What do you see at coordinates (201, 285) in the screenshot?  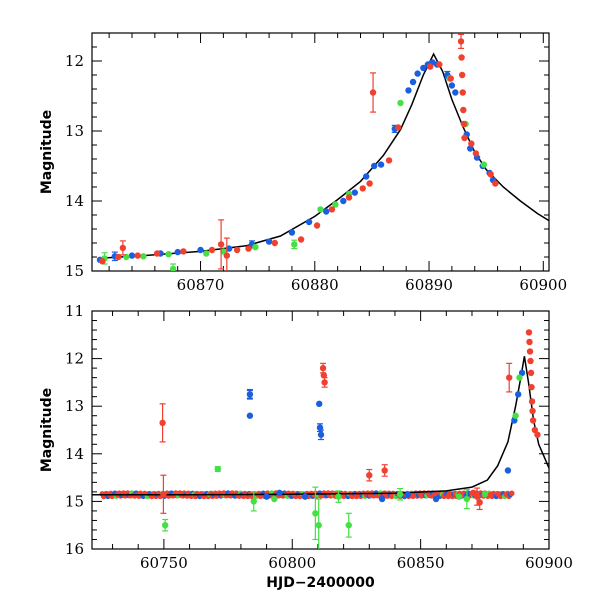 I see `x-tick-label: 60870` at bounding box center [201, 285].